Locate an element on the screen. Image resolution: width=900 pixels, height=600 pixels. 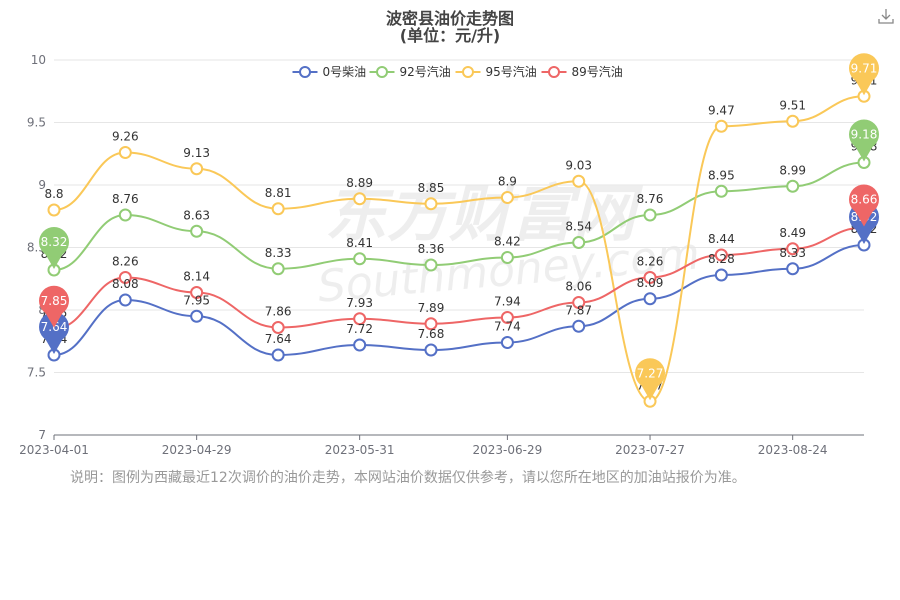
data-label: 8.08 is located at coordinates (125, 284).